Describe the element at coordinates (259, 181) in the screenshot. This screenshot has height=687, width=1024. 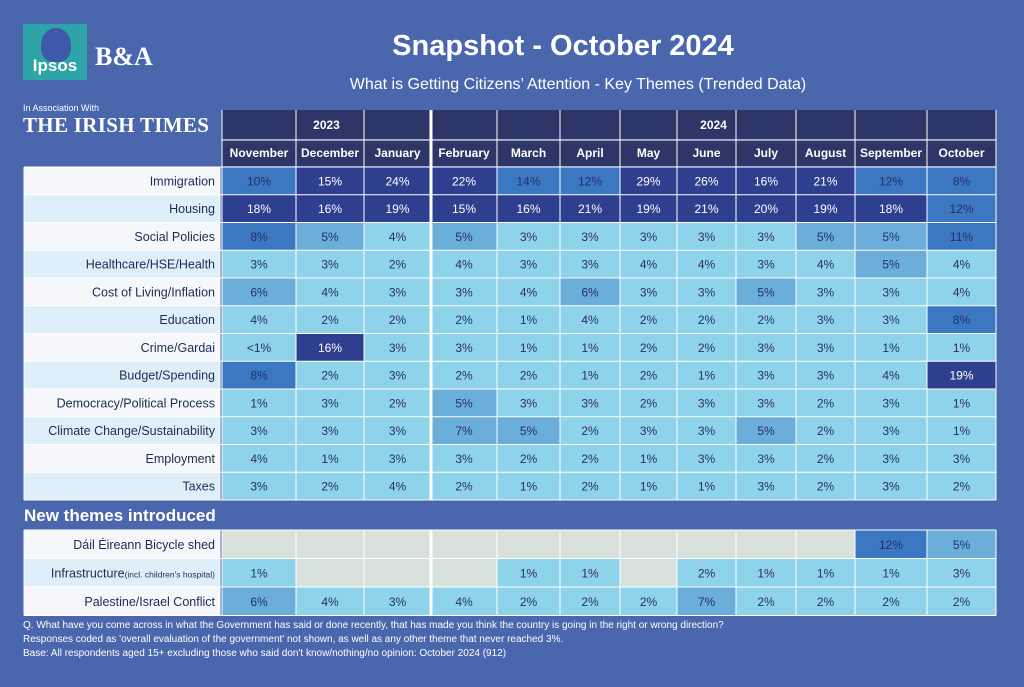
I see `theme-row-value: 10%` at that location.